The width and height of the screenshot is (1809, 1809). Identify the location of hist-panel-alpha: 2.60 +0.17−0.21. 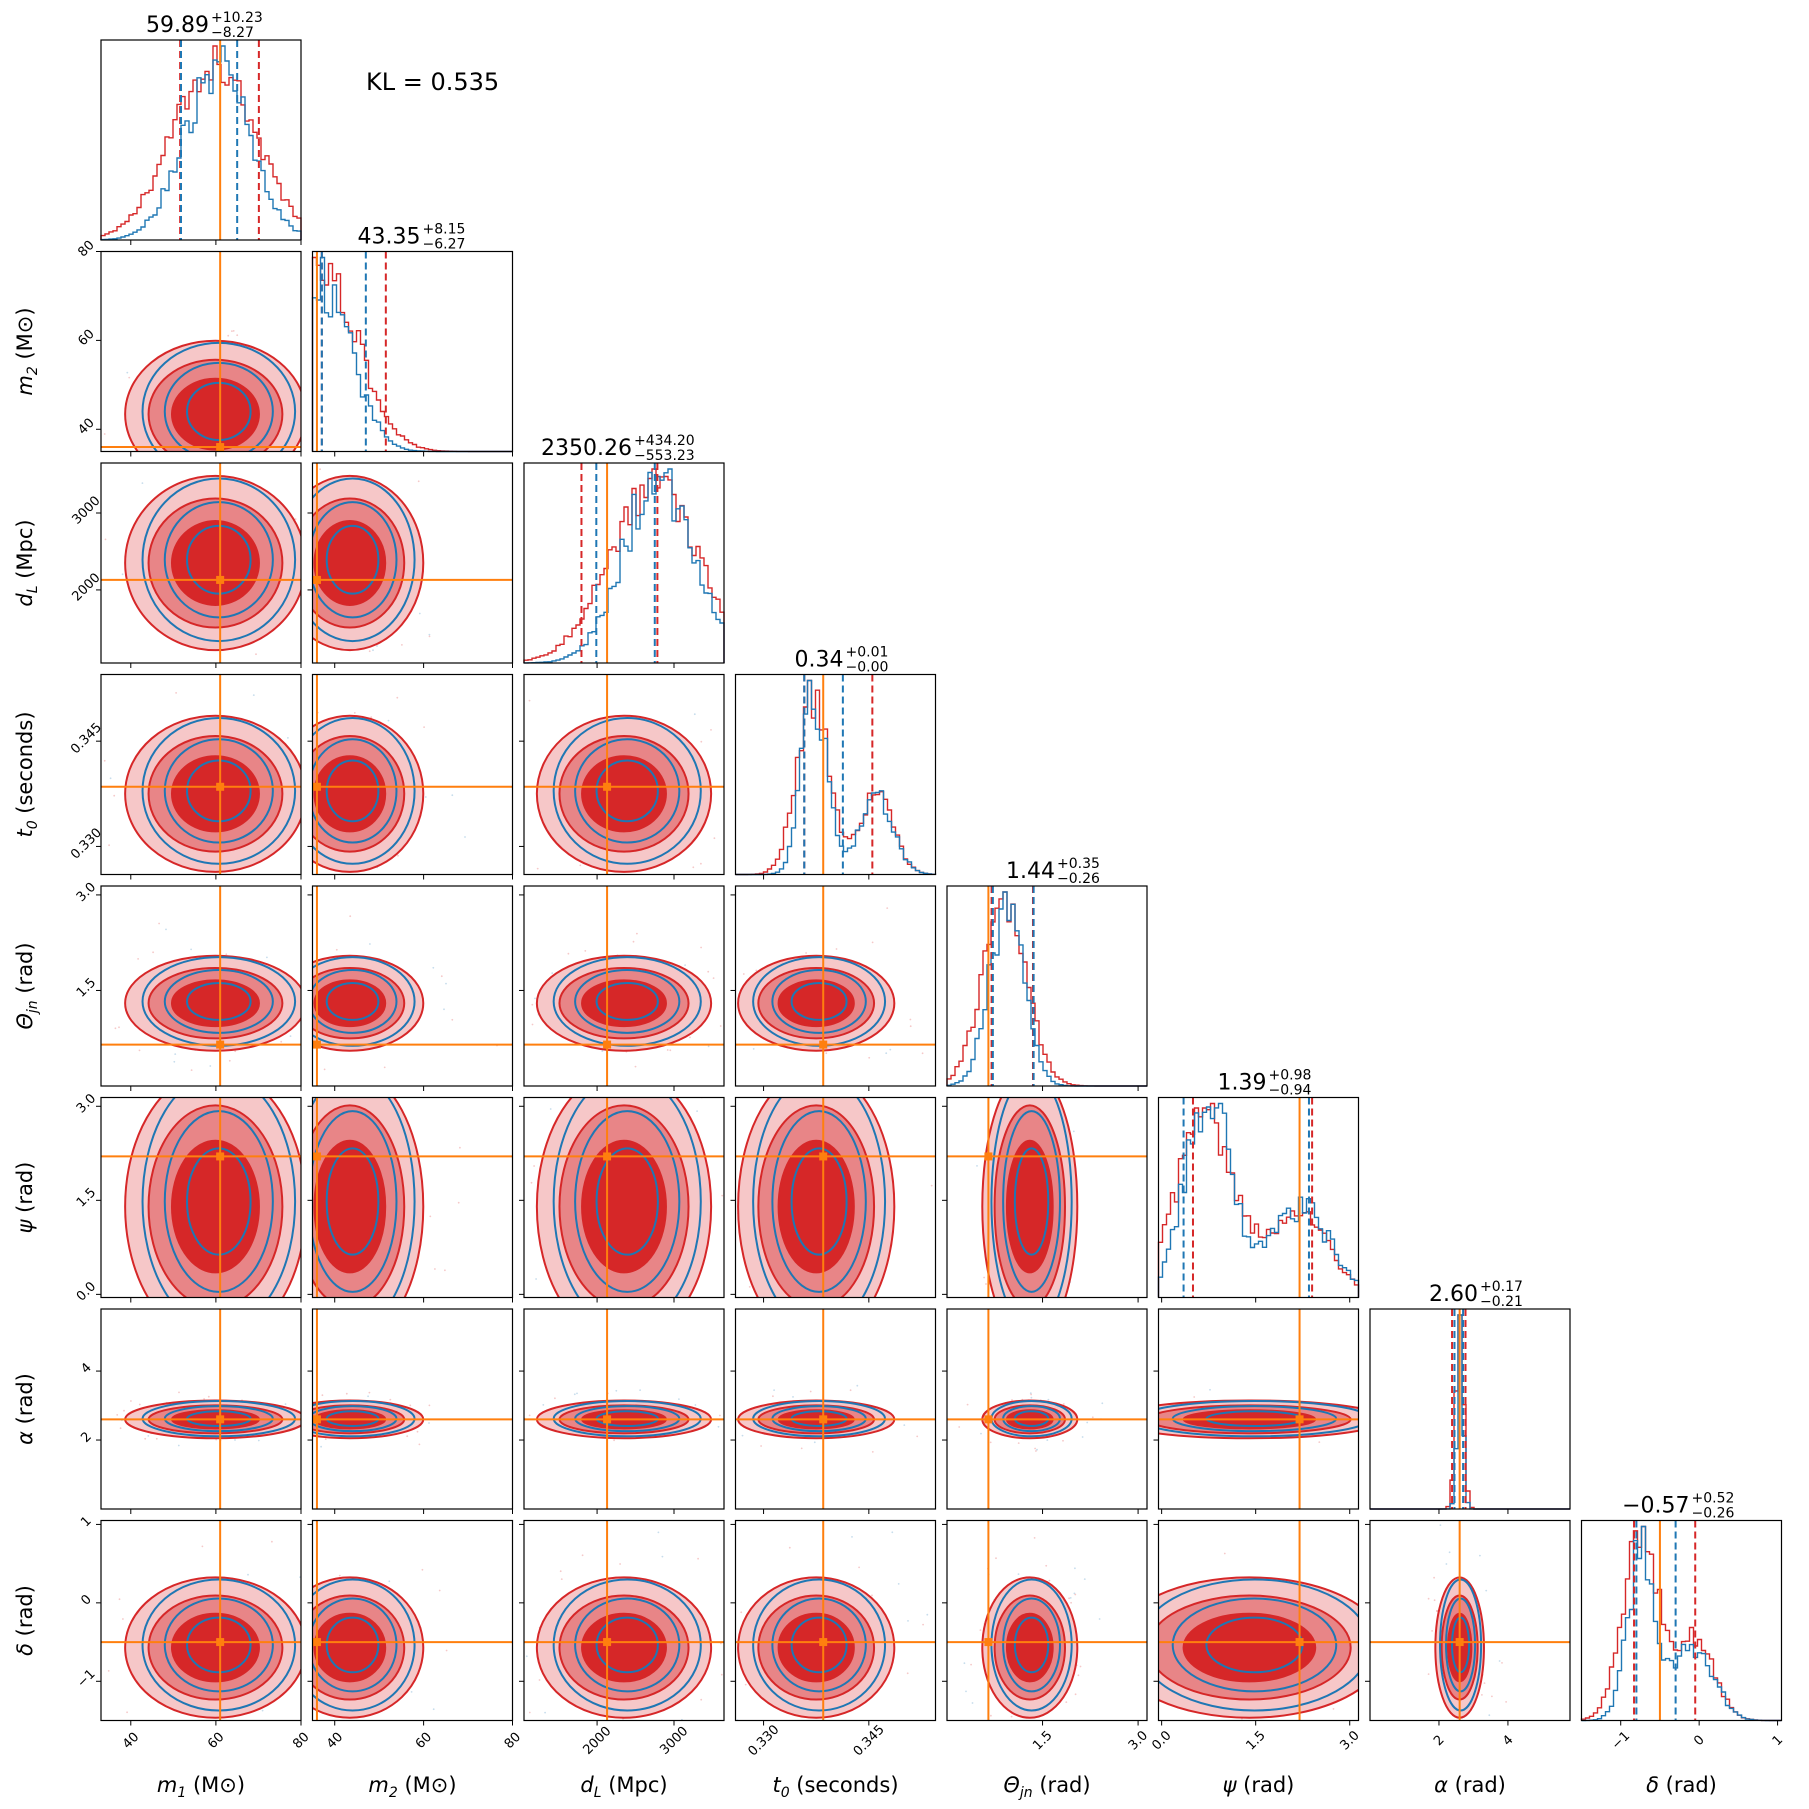
(1470, 1396).